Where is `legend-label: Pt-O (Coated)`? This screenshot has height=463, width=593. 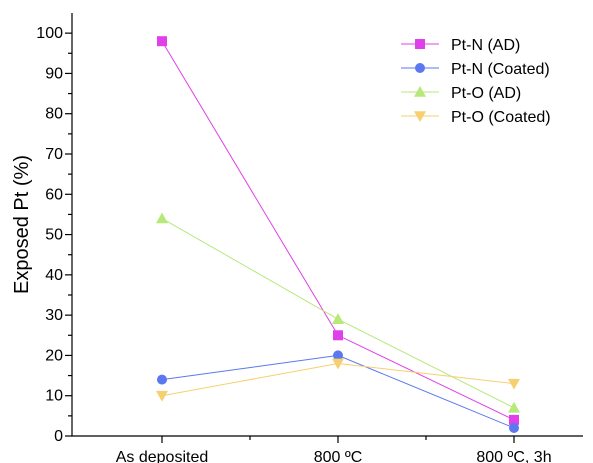 legend-label: Pt-O (Coated) is located at coordinates (501, 117).